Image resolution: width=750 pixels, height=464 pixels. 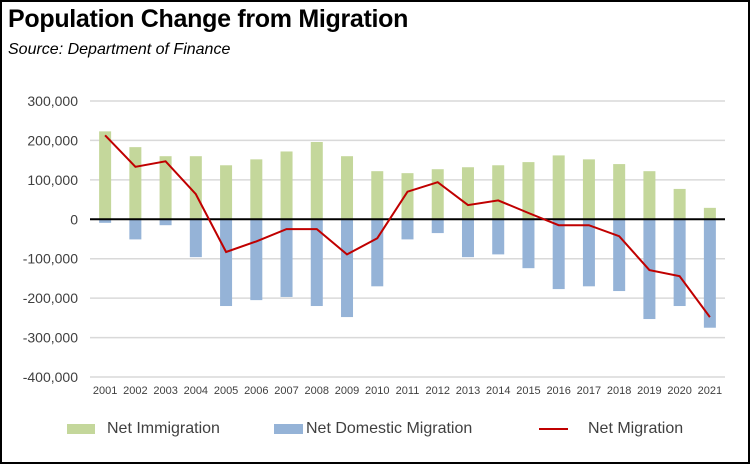 What do you see at coordinates (347, 391) in the screenshot?
I see `x-tick-label: 2009` at bounding box center [347, 391].